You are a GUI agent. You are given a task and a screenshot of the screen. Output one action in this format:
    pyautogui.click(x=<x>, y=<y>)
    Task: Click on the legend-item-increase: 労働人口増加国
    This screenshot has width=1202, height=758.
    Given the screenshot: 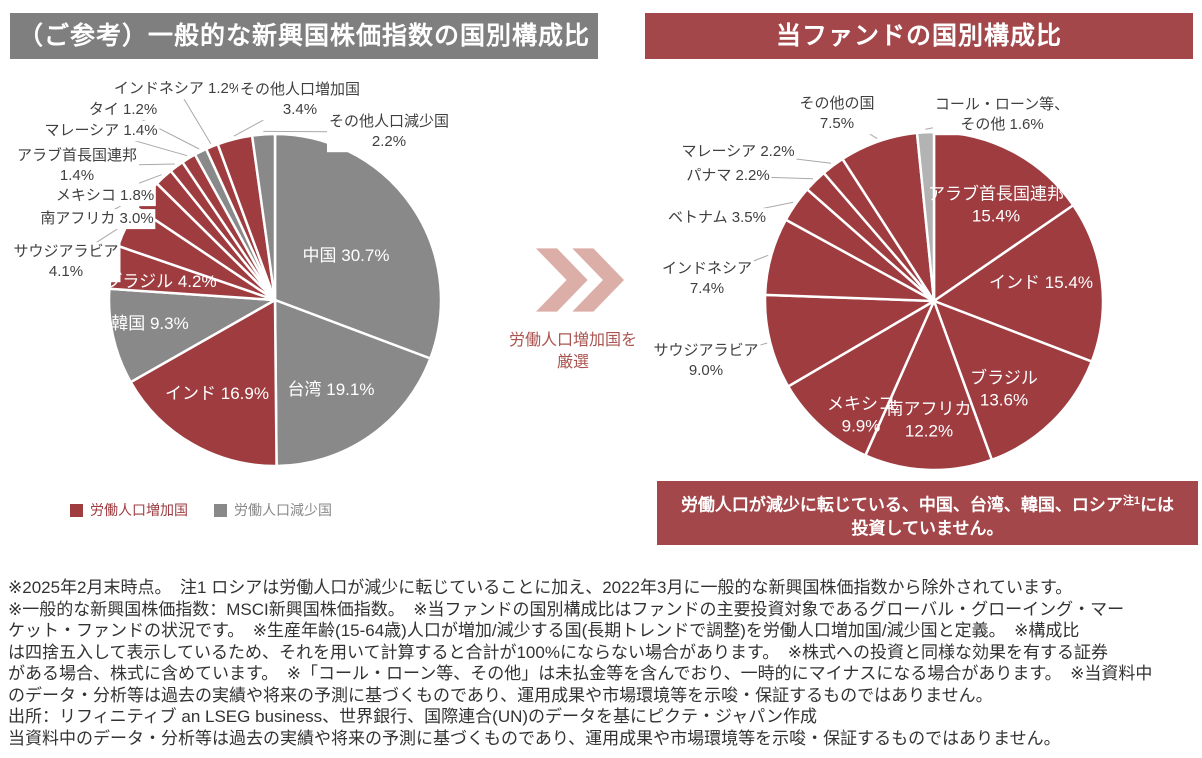 What is the action you would take?
    pyautogui.click(x=129, y=510)
    